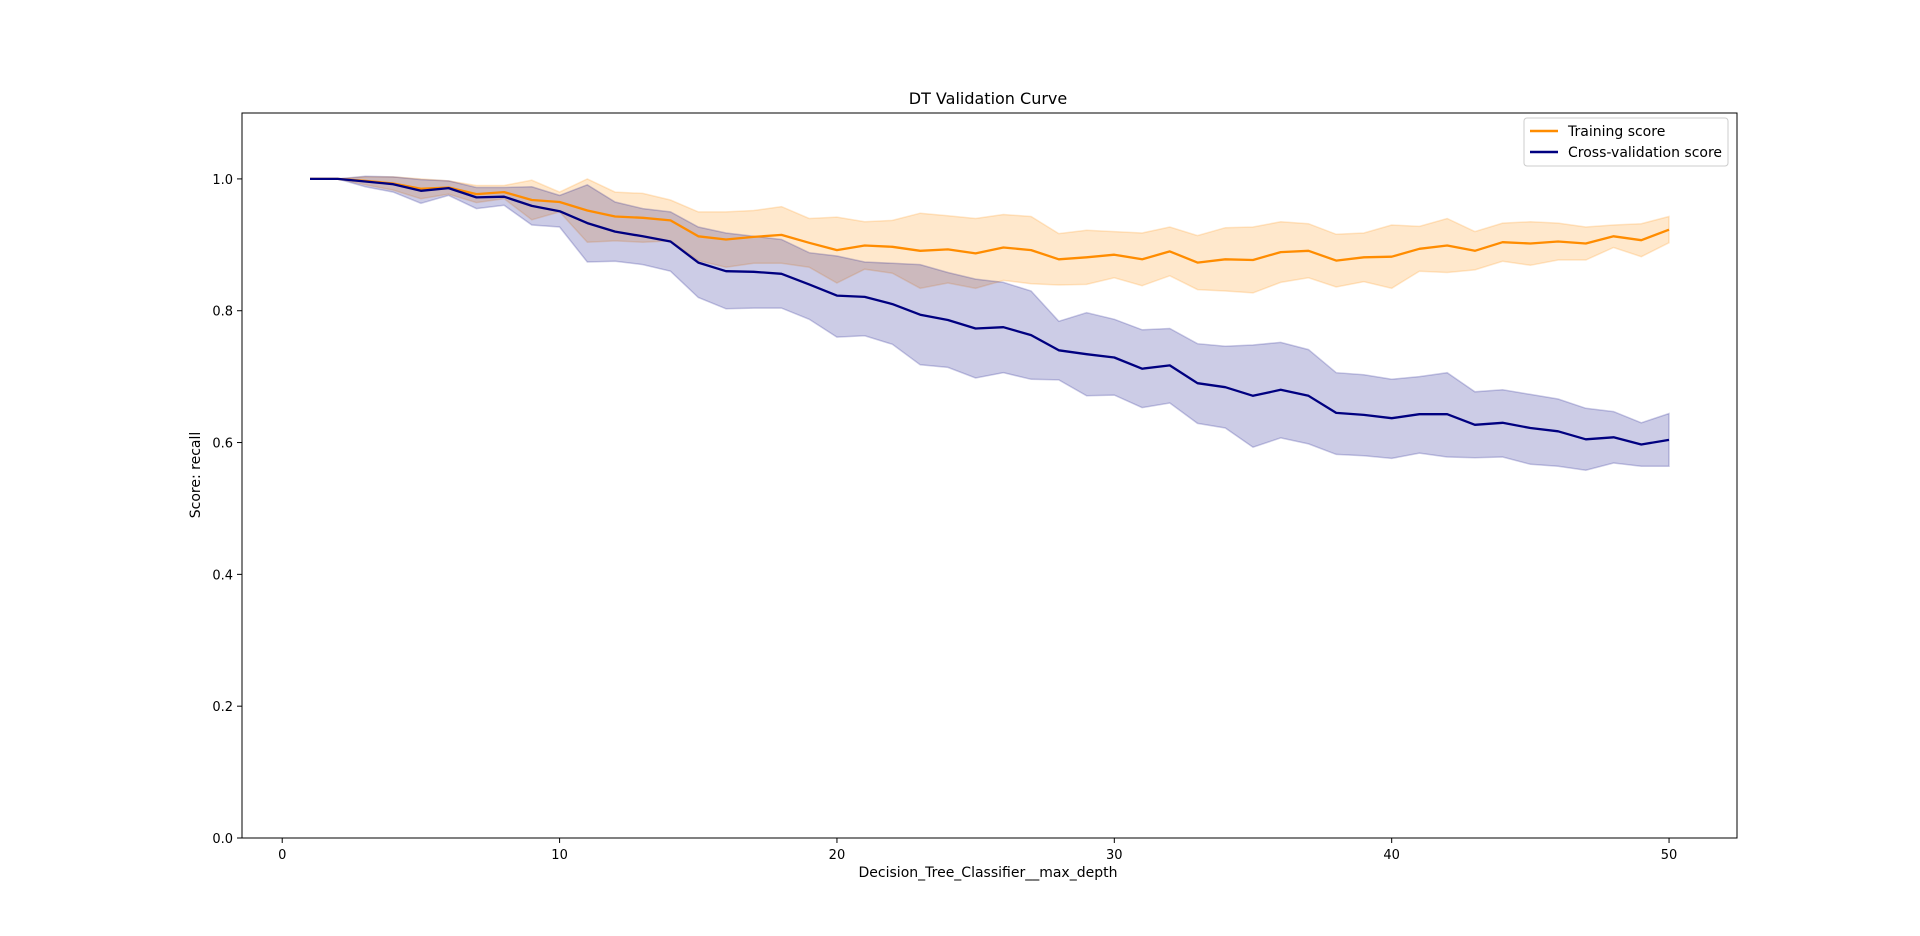 Image resolution: width=1920 pixels, height=936 pixels. Describe the element at coordinates (559, 855) in the screenshot. I see `x-tick-label: 10` at that location.